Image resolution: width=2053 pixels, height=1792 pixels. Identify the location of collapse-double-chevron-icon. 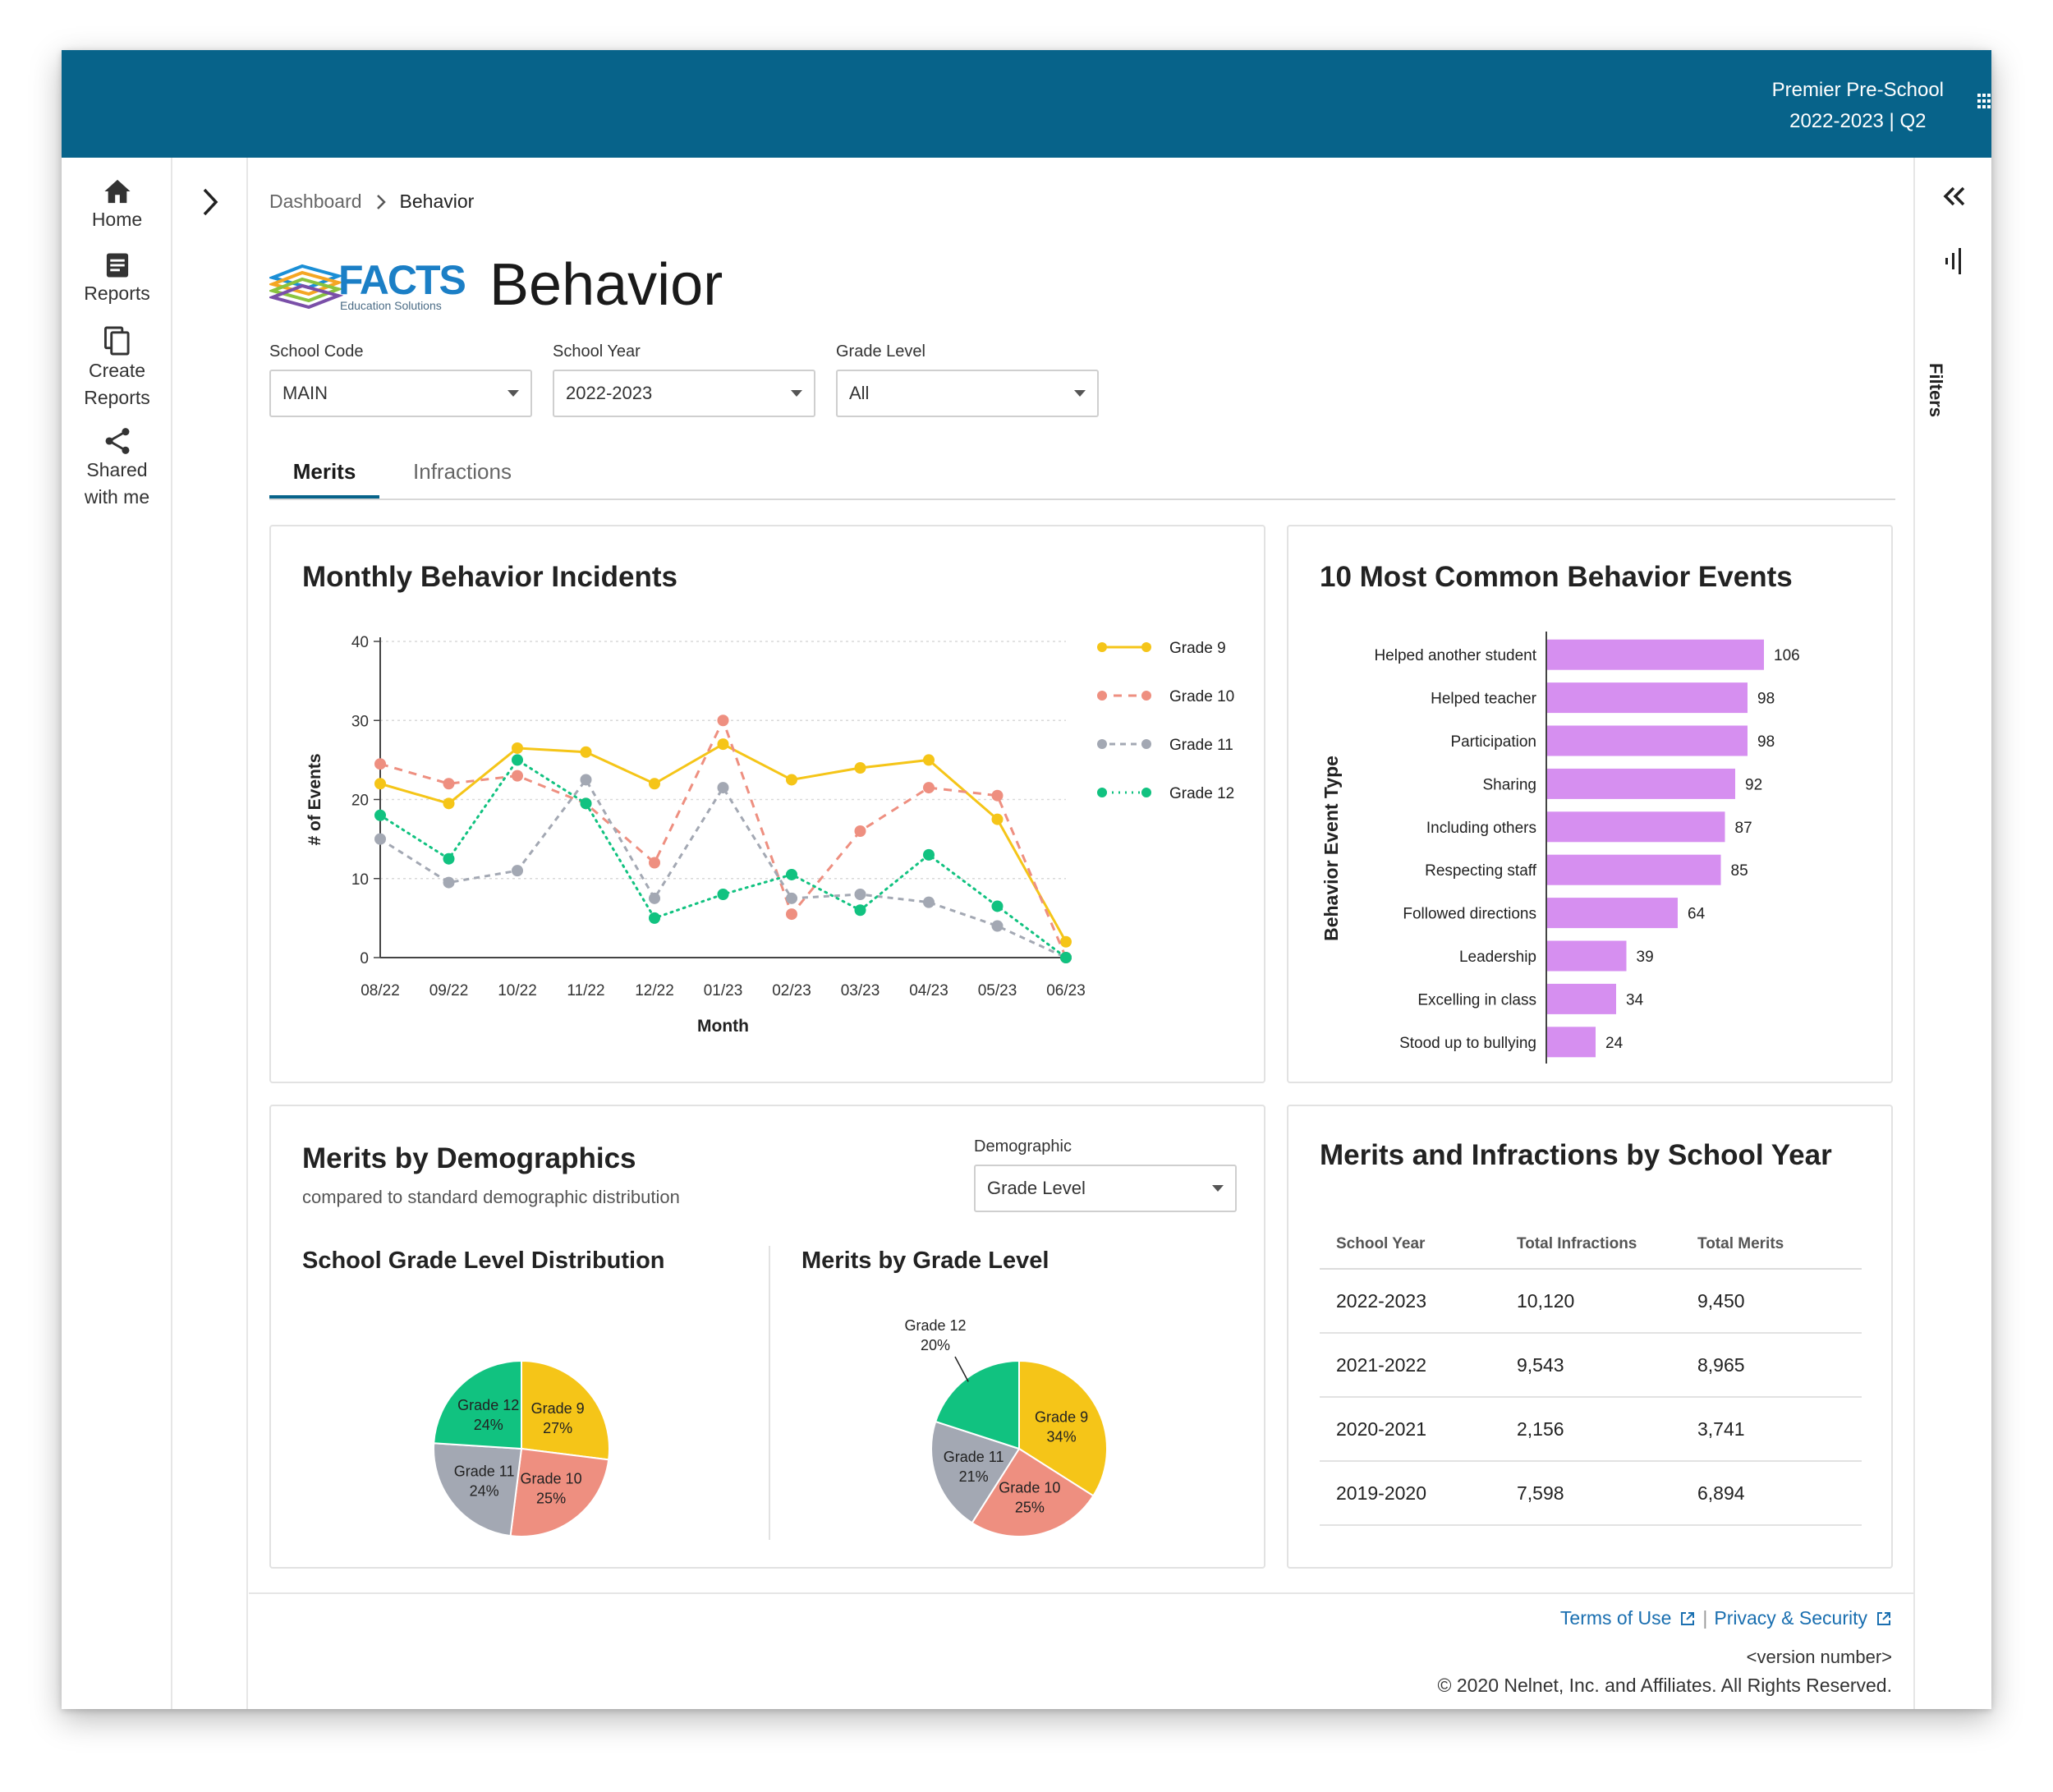
(1955, 197).